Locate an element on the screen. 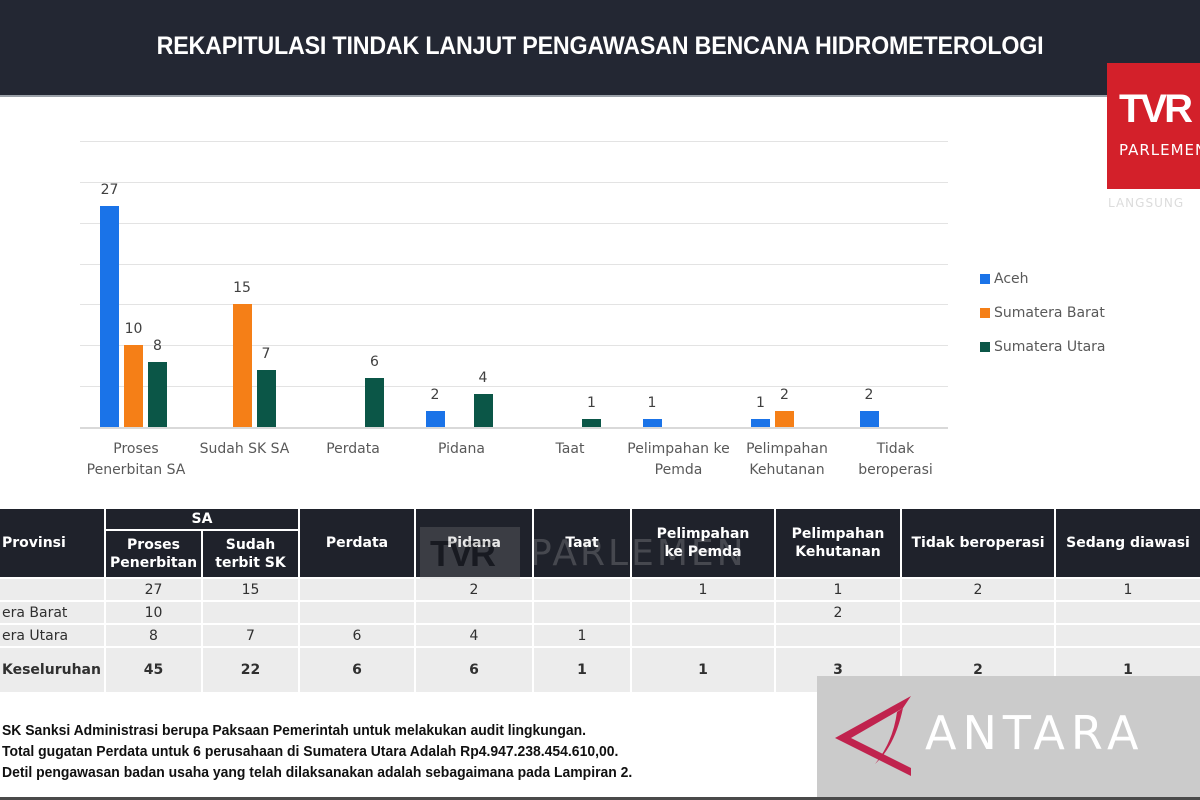 The width and height of the screenshot is (1200, 800). th-tidak-beroperasi: Tidak beroperasi is located at coordinates (978, 543).